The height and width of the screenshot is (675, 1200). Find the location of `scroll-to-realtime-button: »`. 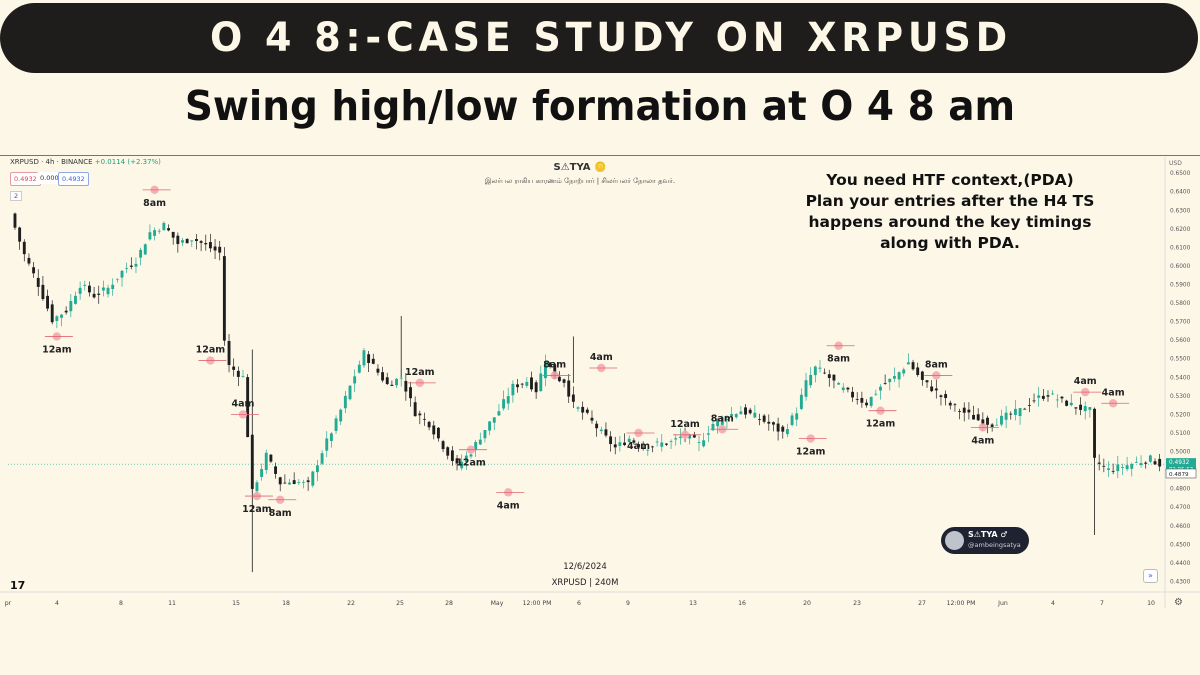

scroll-to-realtime-button: » is located at coordinates (1150, 576).